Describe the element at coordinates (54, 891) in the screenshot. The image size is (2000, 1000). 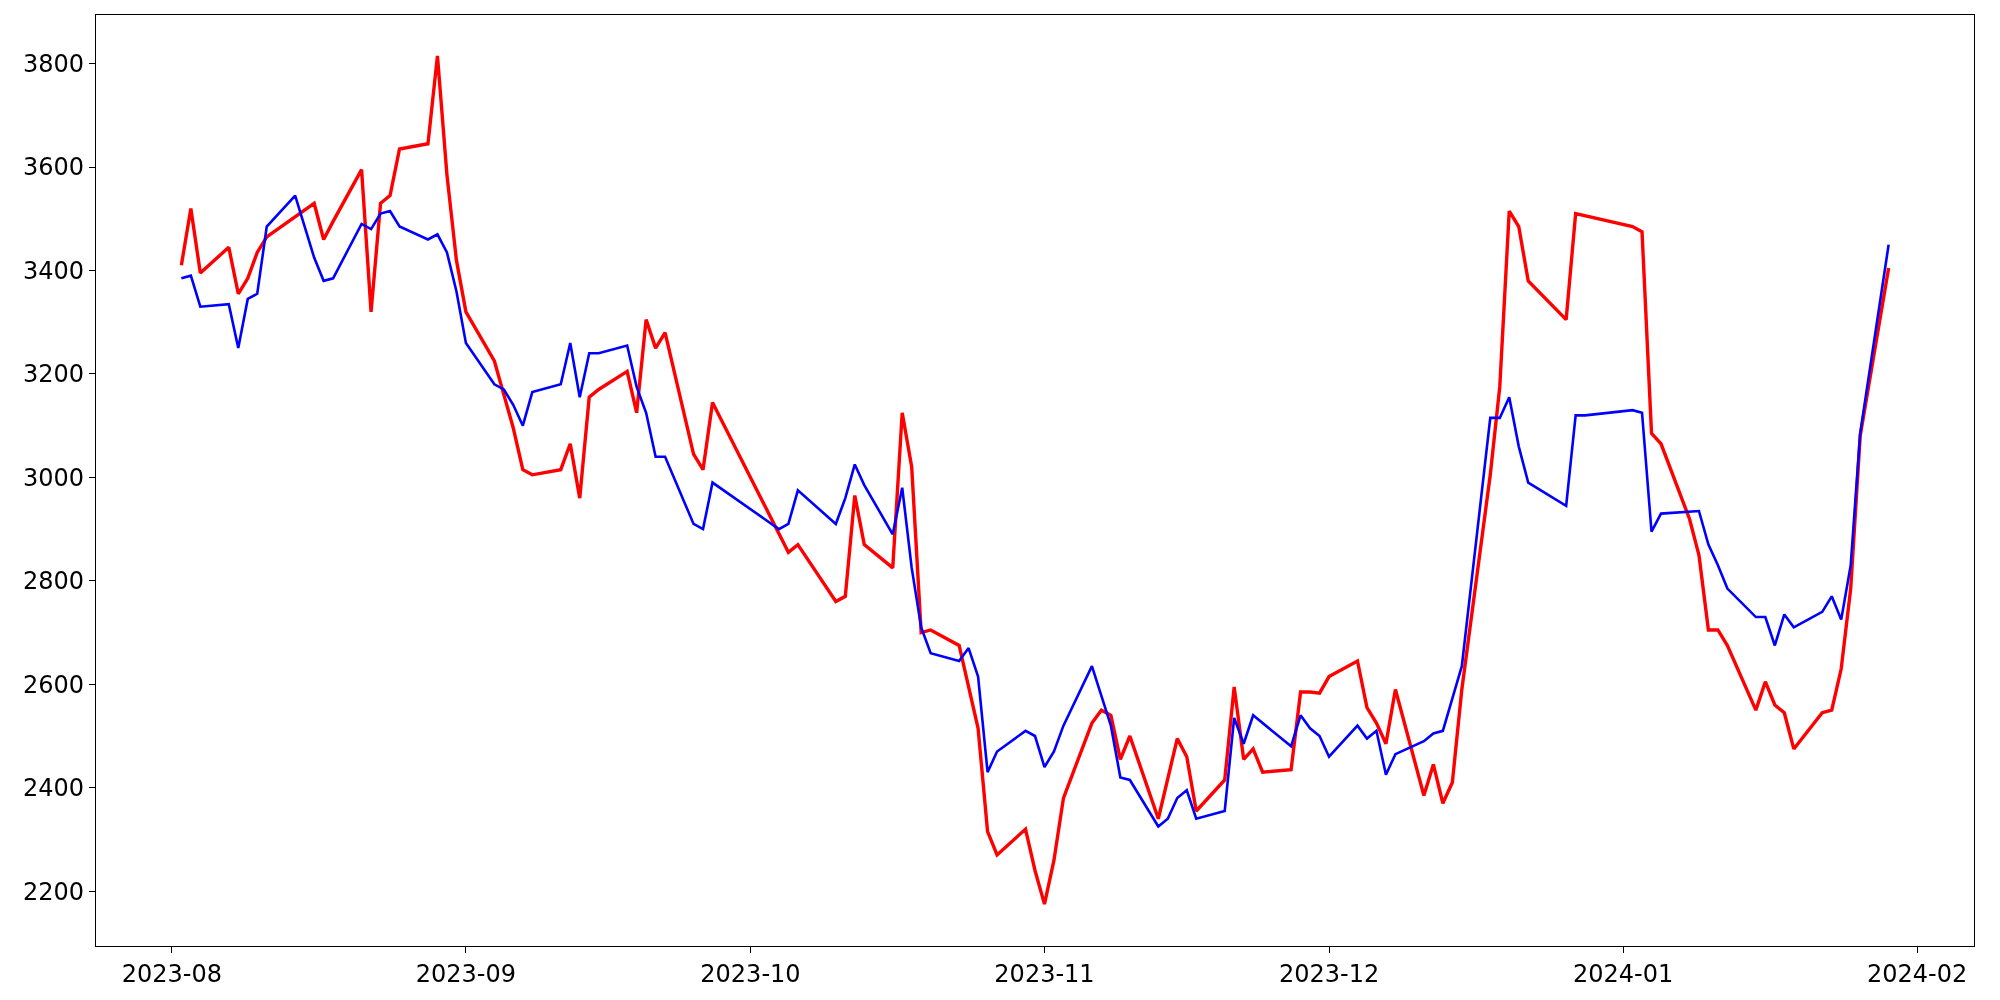
I see `y-tick-label: 2200` at that location.